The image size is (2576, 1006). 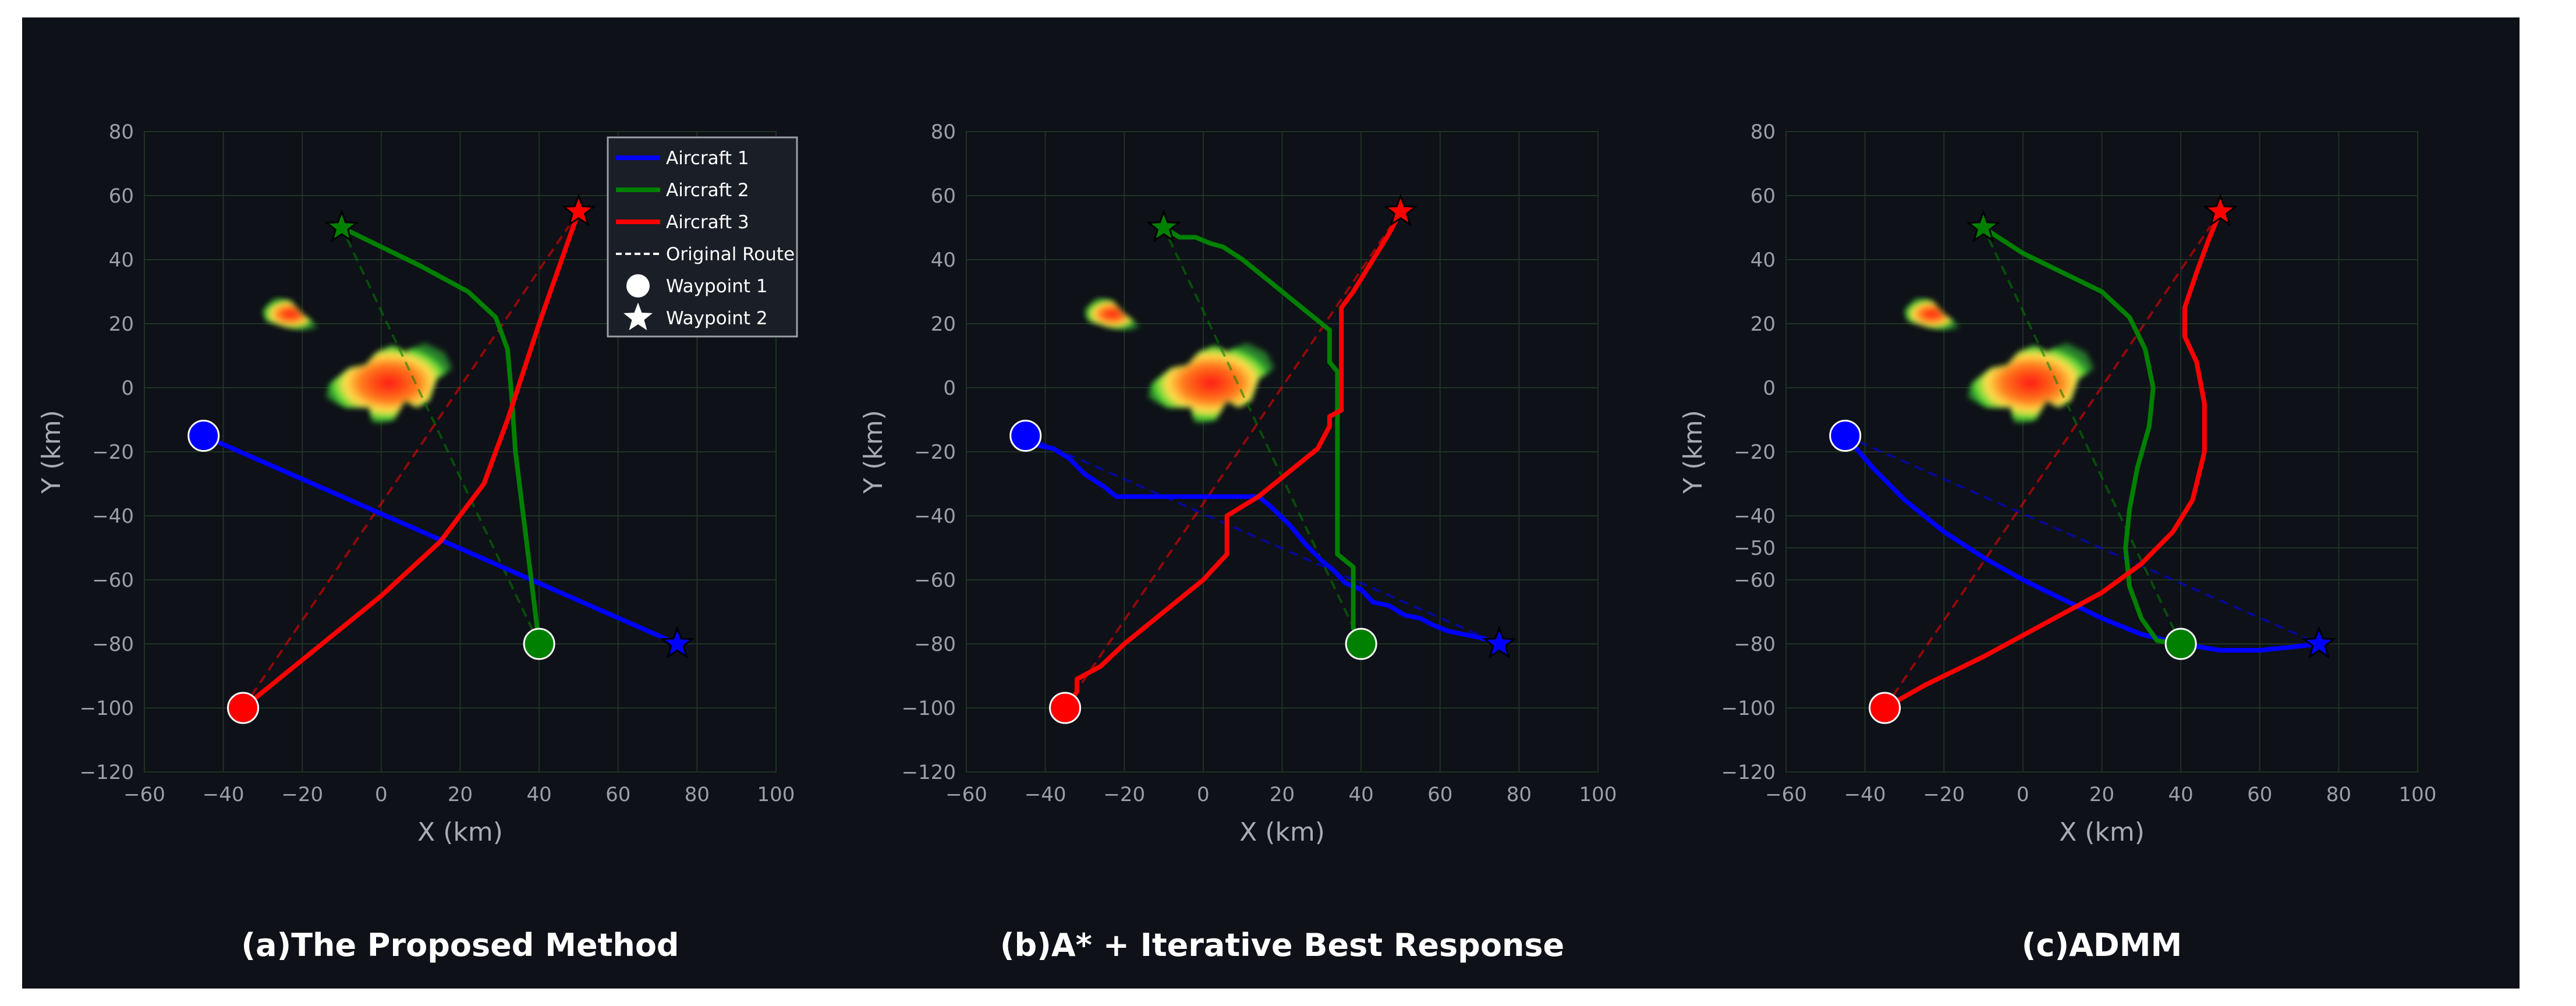 I want to click on x-tick-label: −60, so click(x=966, y=794).